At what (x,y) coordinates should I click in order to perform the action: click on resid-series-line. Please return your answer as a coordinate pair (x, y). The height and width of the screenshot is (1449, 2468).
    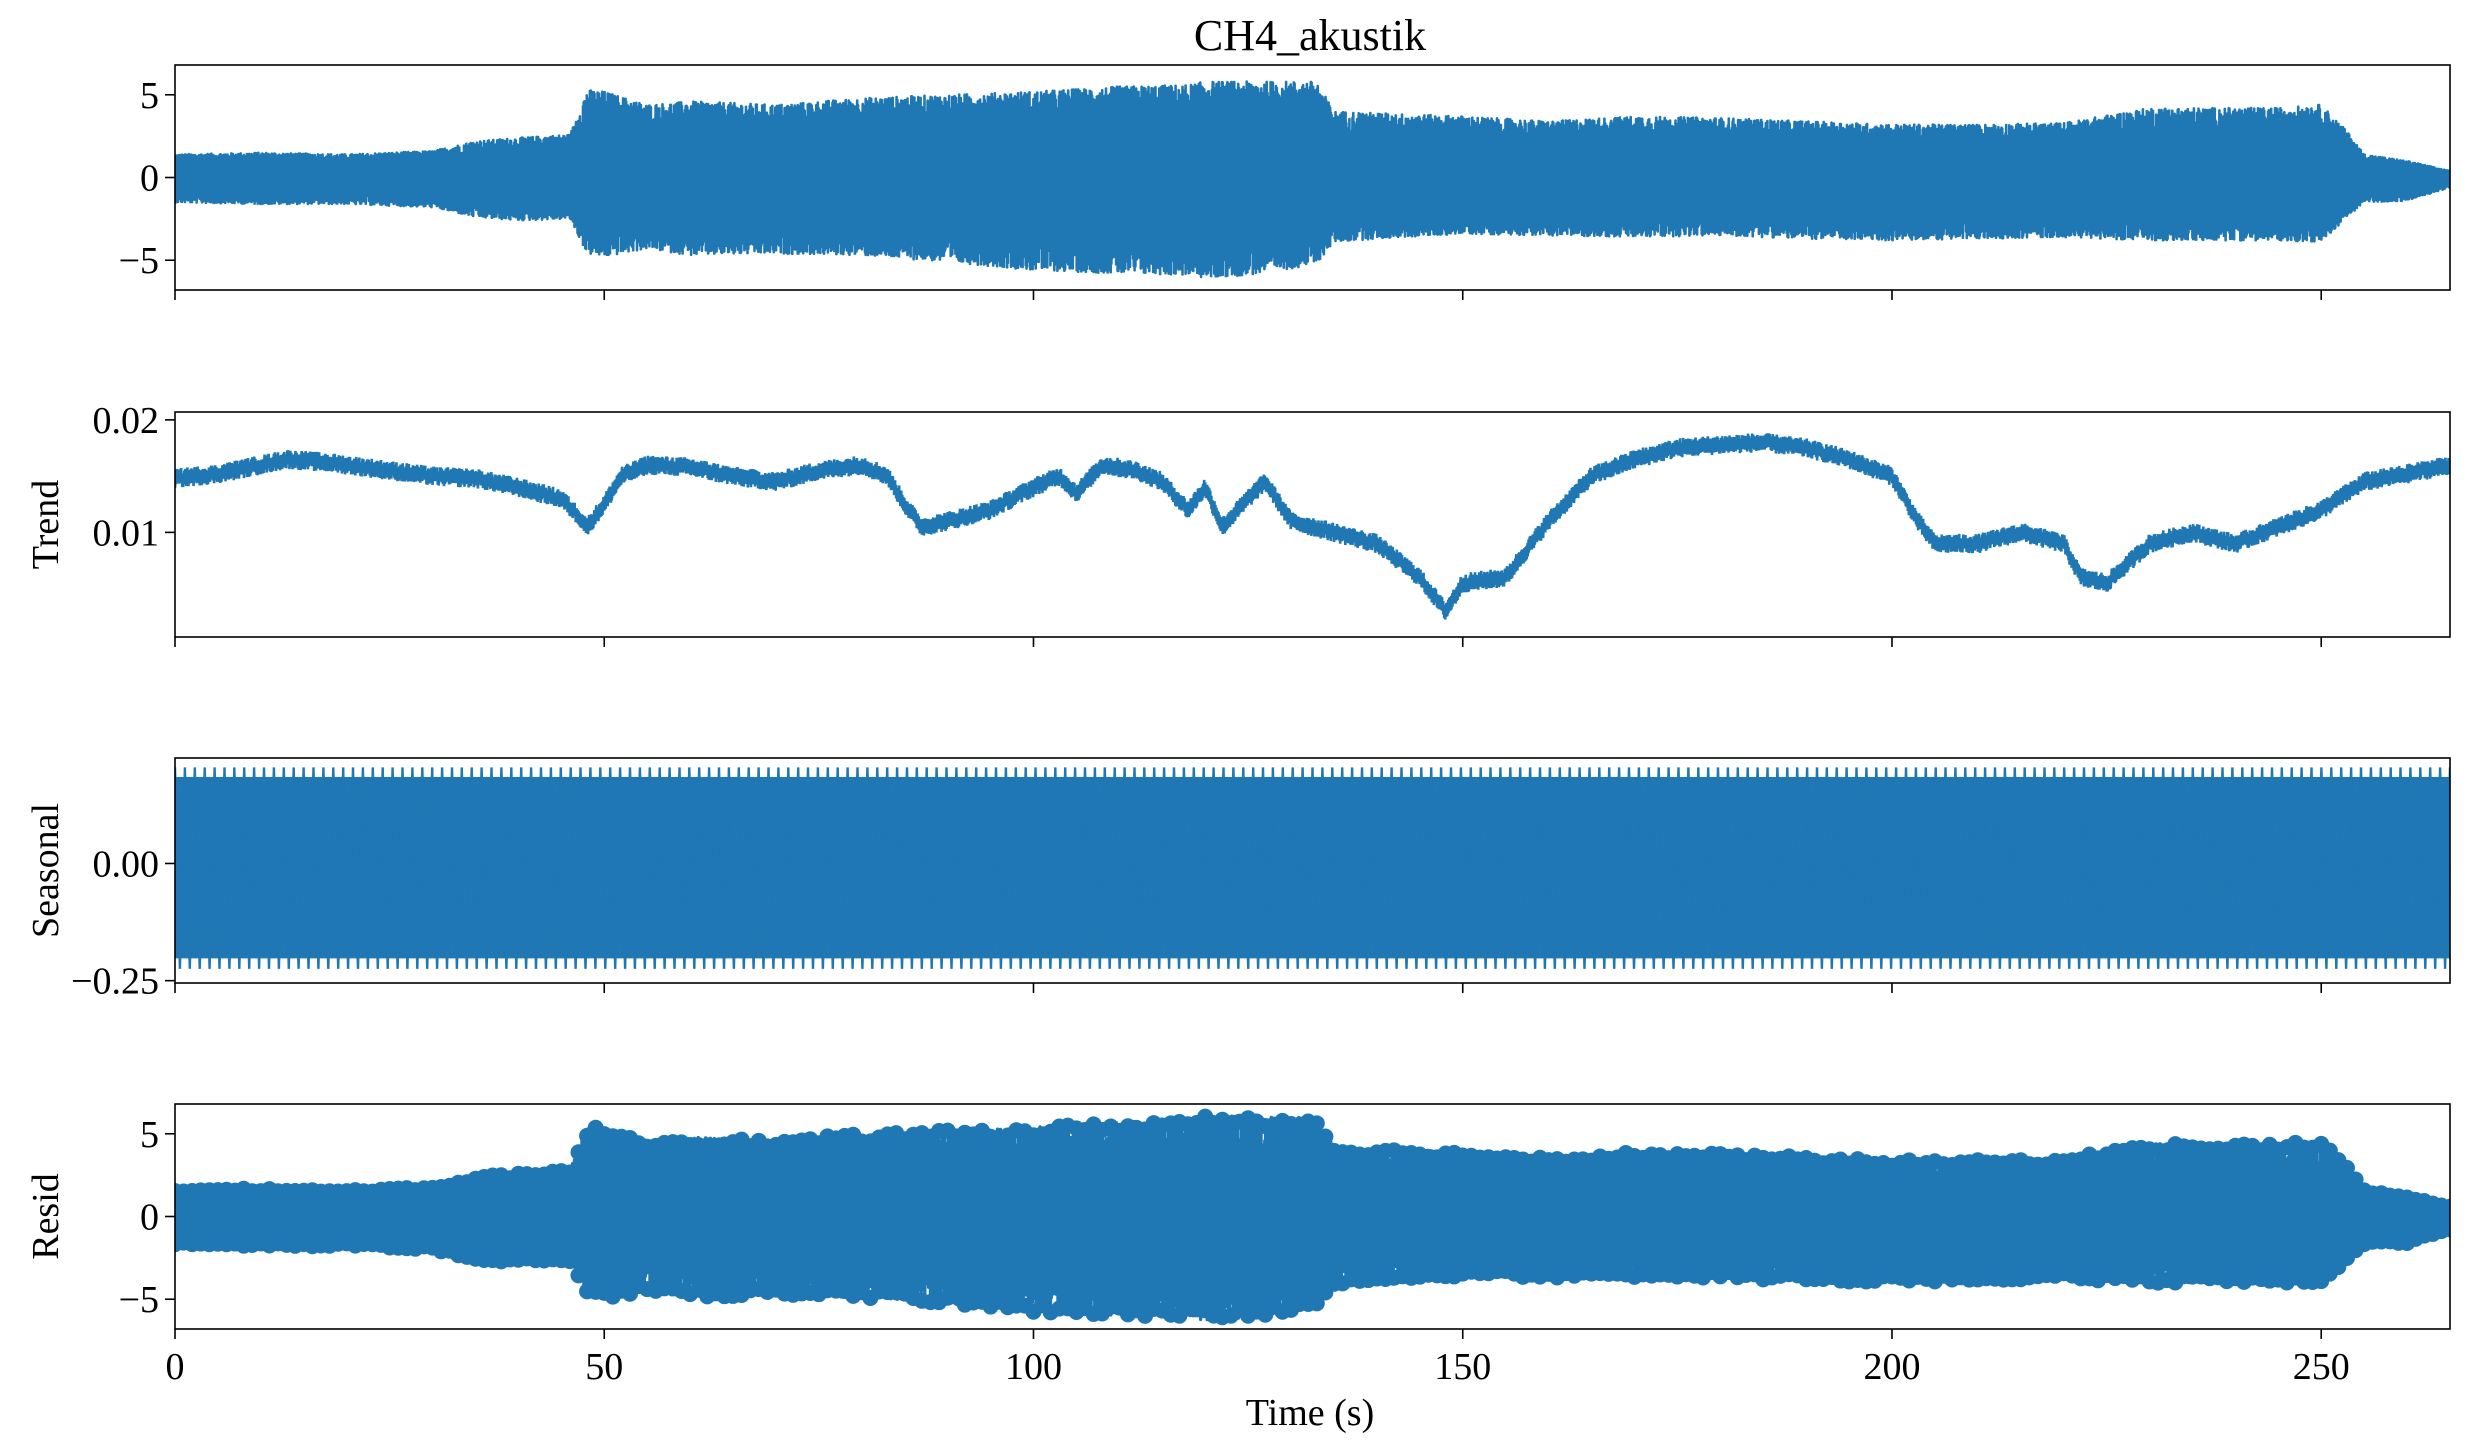
    Looking at the image, I should click on (1312, 1218).